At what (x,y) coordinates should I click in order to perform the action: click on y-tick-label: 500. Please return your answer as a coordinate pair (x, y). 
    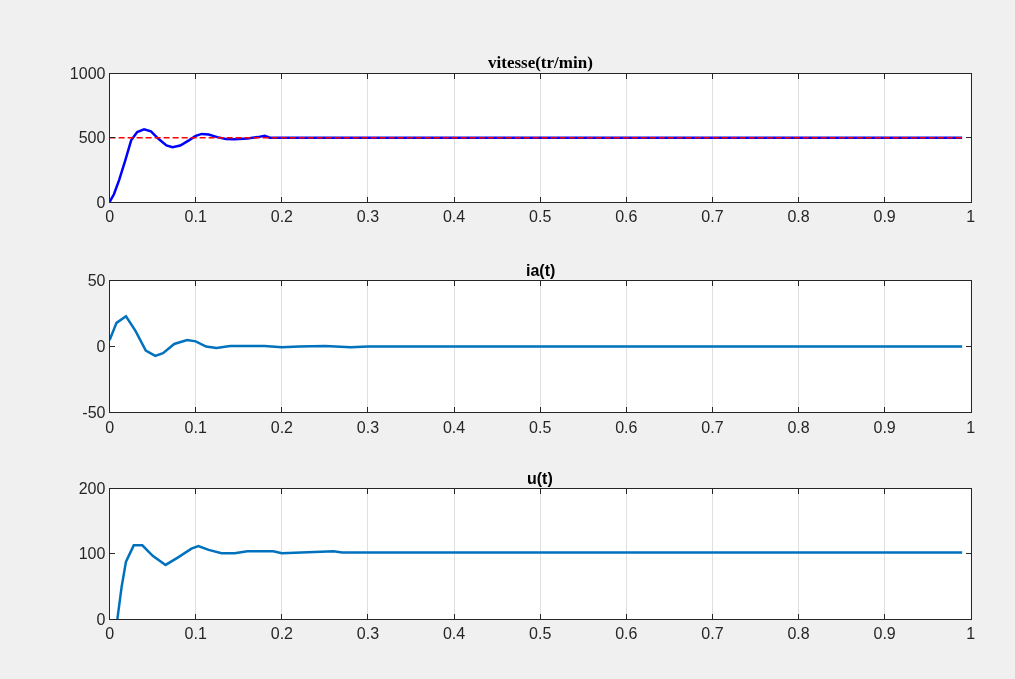
    Looking at the image, I should click on (92, 138).